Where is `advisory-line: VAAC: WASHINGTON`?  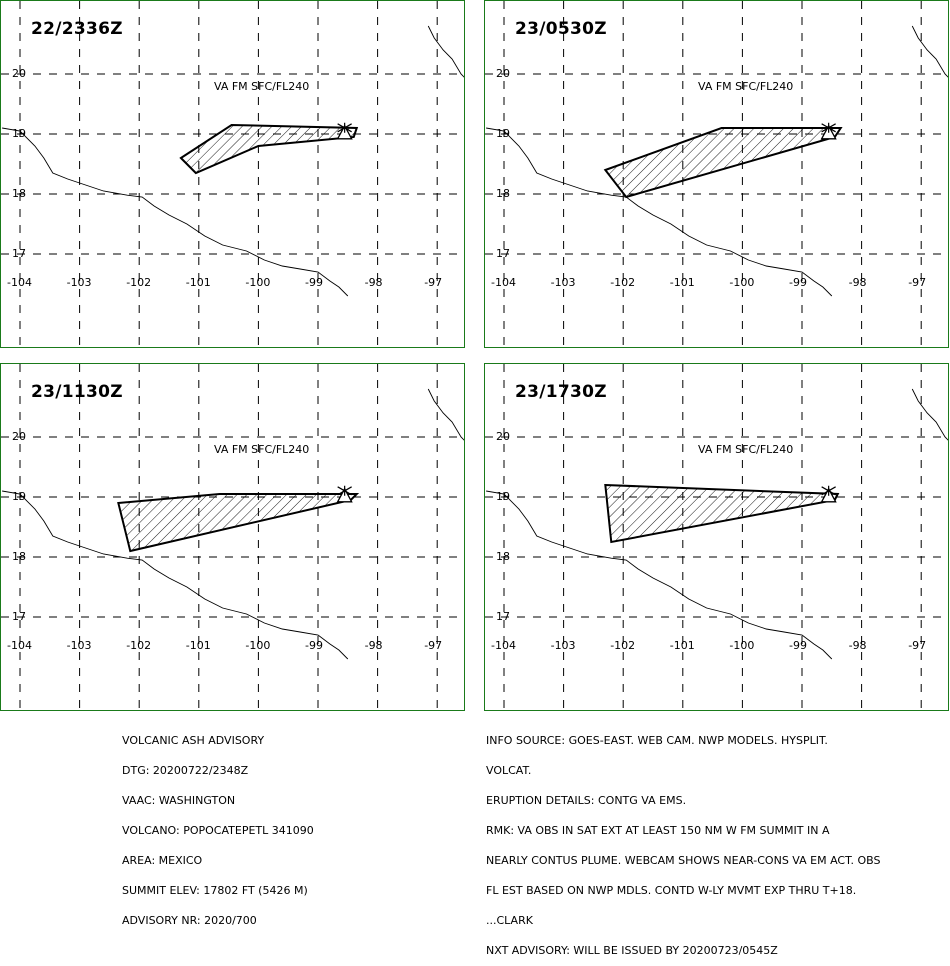 advisory-line: VAAC: WASHINGTON is located at coordinates (179, 800).